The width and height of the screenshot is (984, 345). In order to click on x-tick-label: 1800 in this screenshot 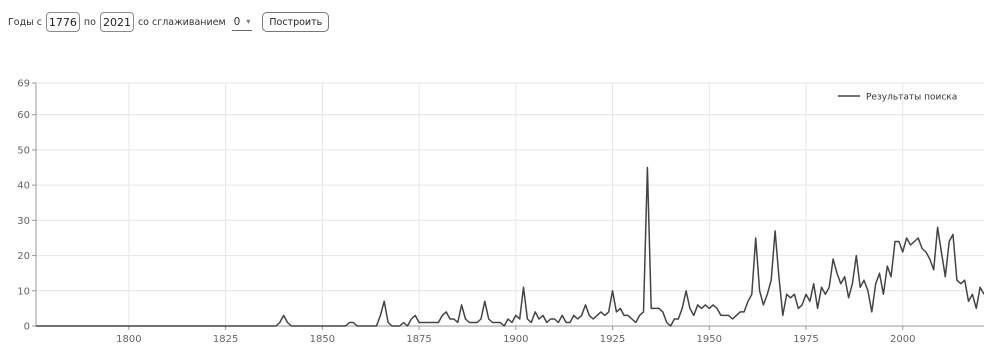, I will do `click(128, 339)`.